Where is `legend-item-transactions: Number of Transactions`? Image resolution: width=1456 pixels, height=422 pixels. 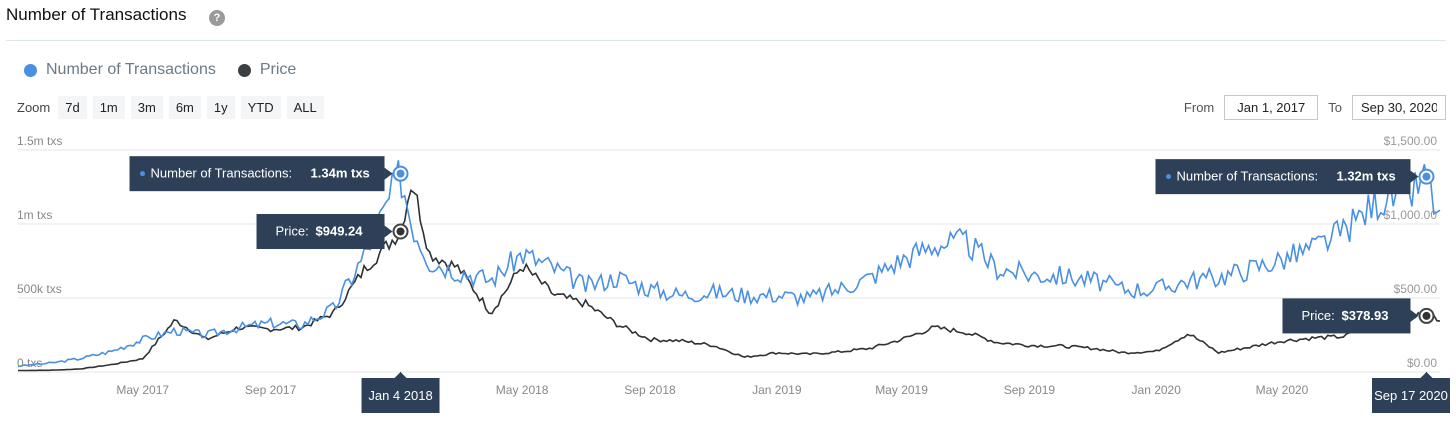
legend-item-transactions: Number of Transactions is located at coordinates (120, 70).